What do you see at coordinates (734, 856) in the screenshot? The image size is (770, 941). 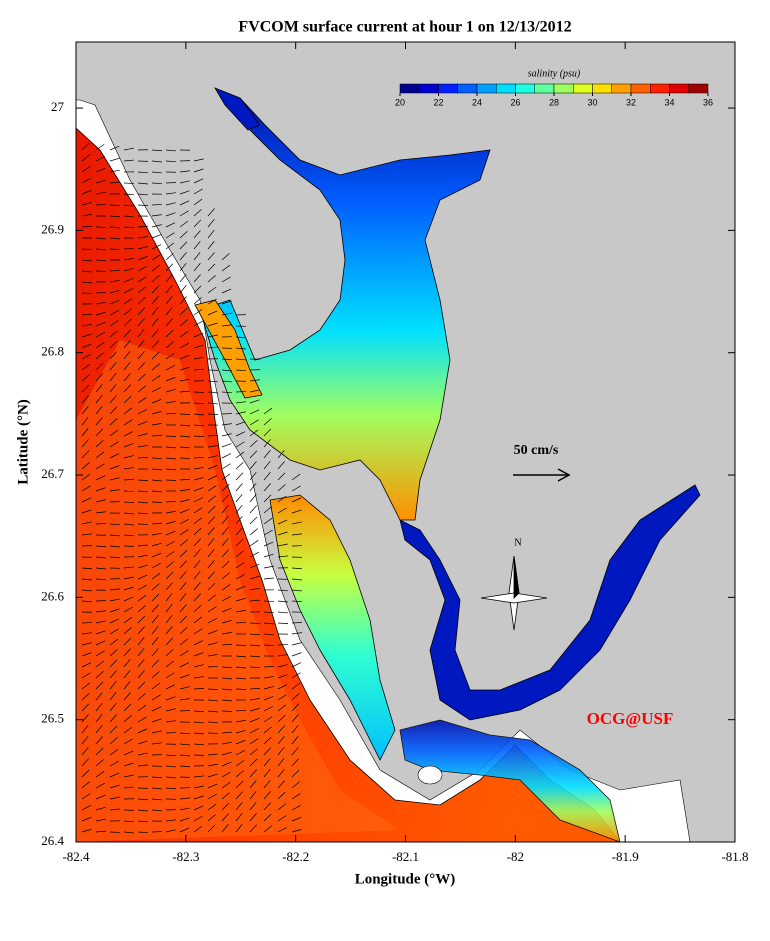 I see `x-tick-label: -81.8` at bounding box center [734, 856].